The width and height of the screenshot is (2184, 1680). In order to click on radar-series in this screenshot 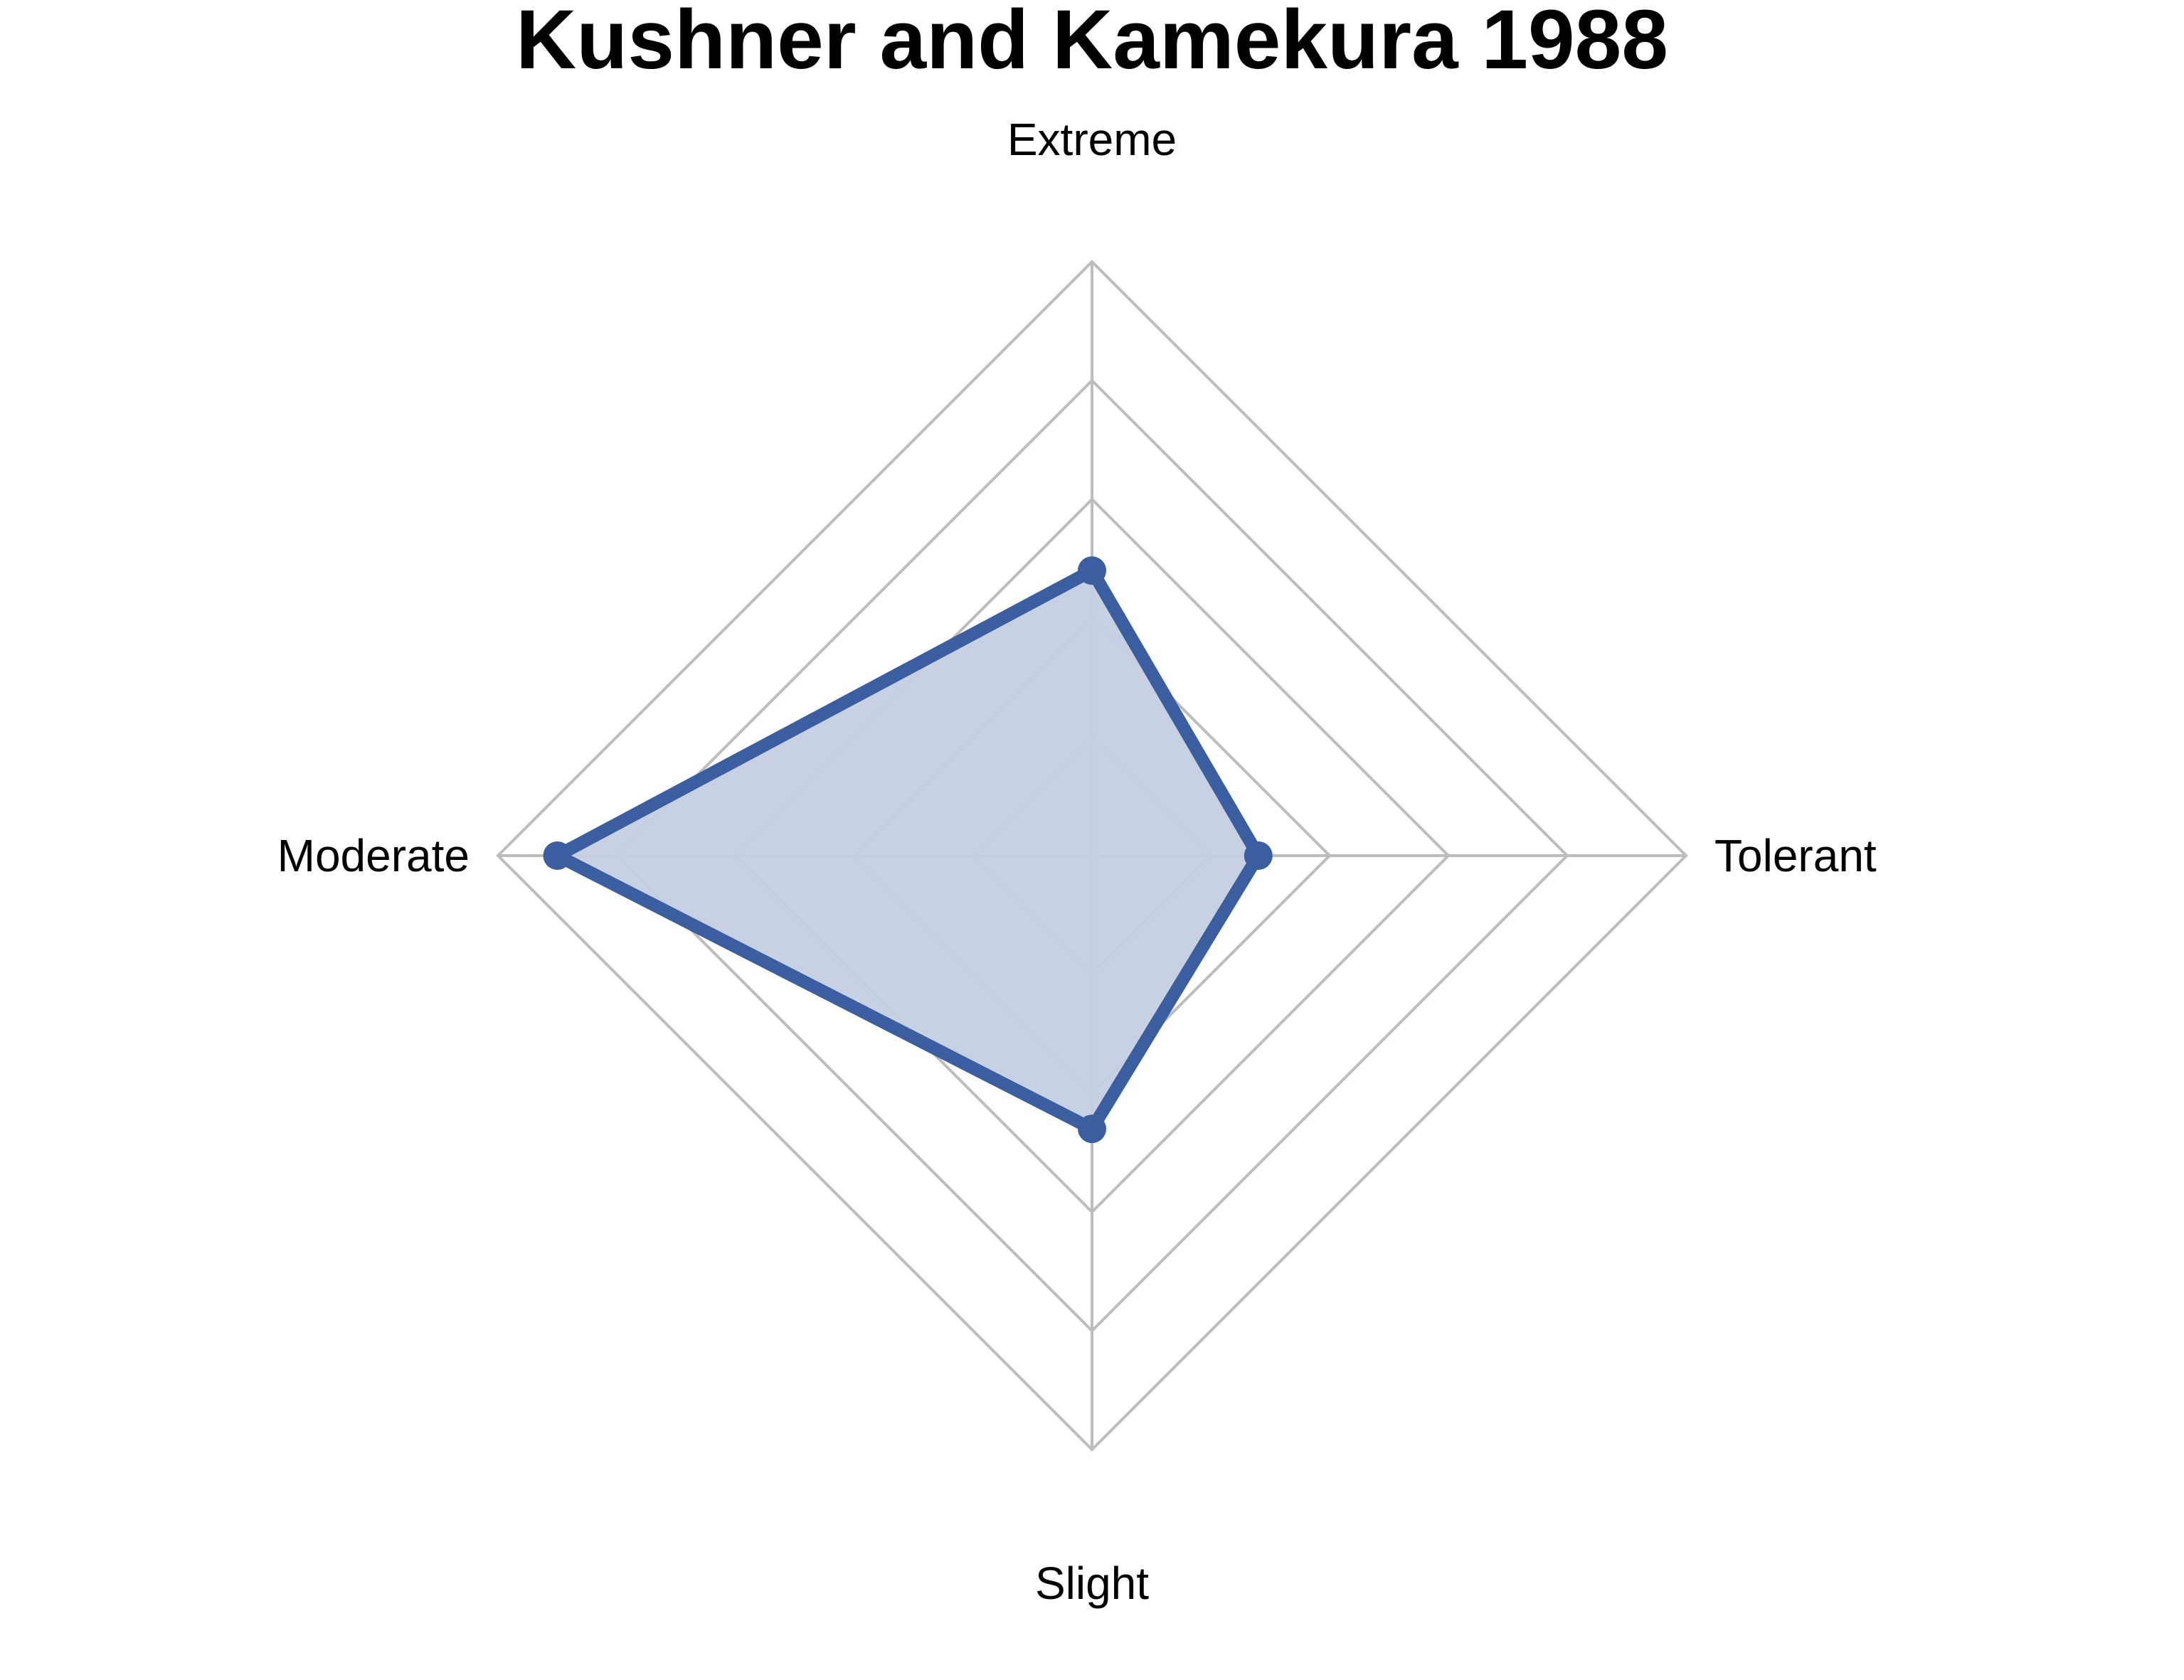, I will do `click(908, 850)`.